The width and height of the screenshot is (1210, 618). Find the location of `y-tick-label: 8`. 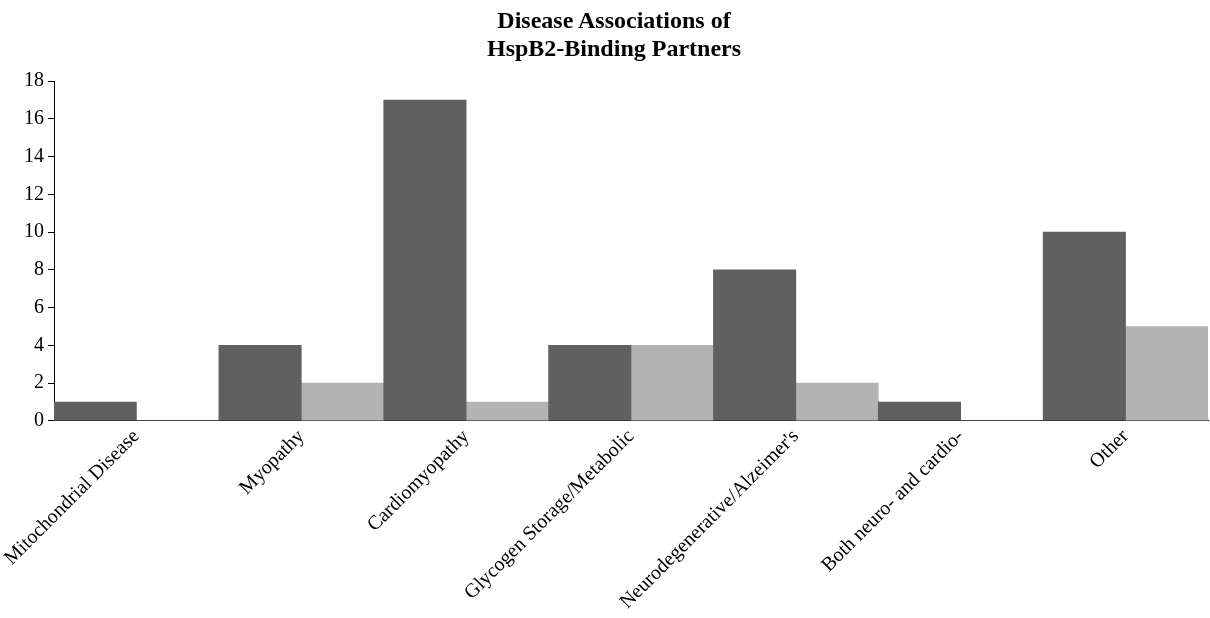

y-tick-label: 8 is located at coordinates (39, 268).